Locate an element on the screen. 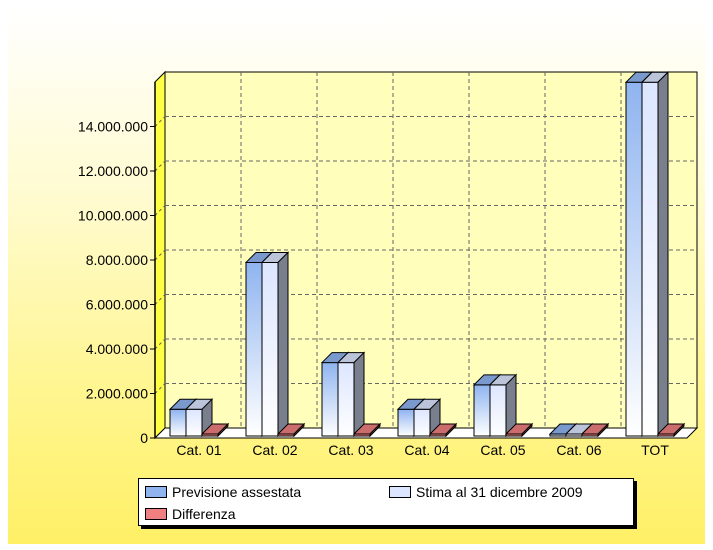 This screenshot has height=550, width=713. y-tick-label: 12.000.000 is located at coordinates (113, 171).